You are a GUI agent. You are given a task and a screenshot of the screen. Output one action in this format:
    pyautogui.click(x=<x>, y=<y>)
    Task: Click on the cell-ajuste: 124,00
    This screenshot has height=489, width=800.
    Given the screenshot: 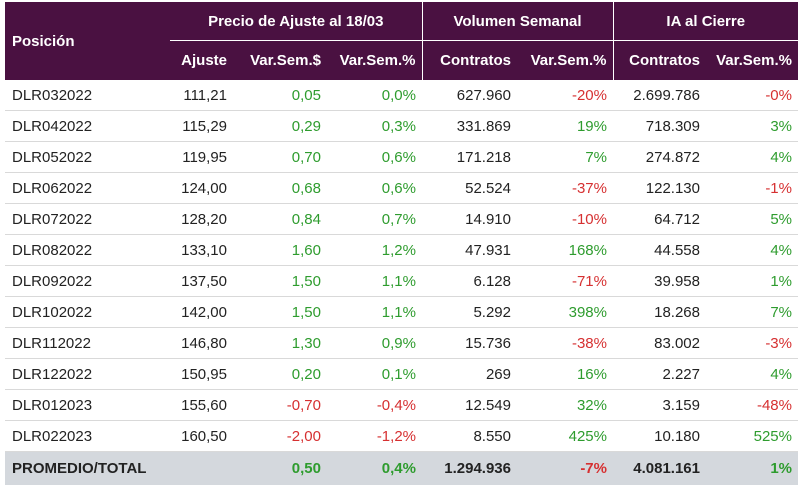 What is the action you would take?
    pyautogui.click(x=201, y=188)
    